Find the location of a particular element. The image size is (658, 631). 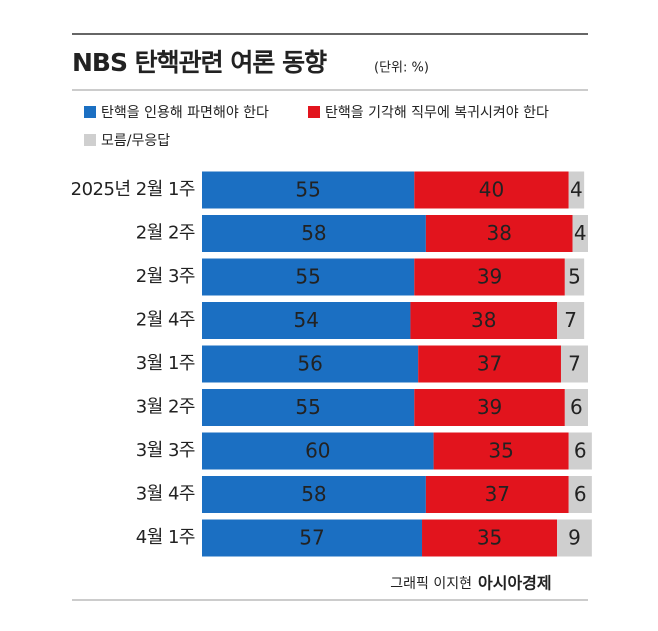

value-label: 54 is located at coordinates (305, 320).